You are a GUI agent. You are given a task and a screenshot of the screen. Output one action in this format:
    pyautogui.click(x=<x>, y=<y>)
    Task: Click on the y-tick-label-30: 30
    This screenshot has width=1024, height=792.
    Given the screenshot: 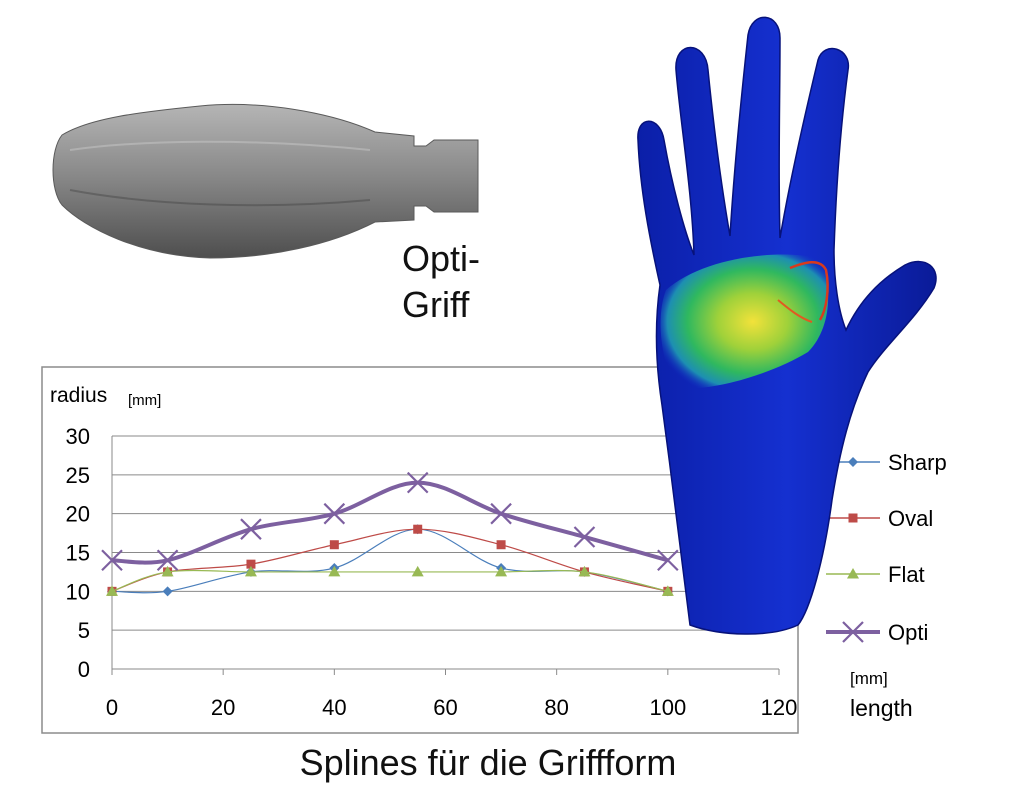 What is the action you would take?
    pyautogui.click(x=78, y=436)
    